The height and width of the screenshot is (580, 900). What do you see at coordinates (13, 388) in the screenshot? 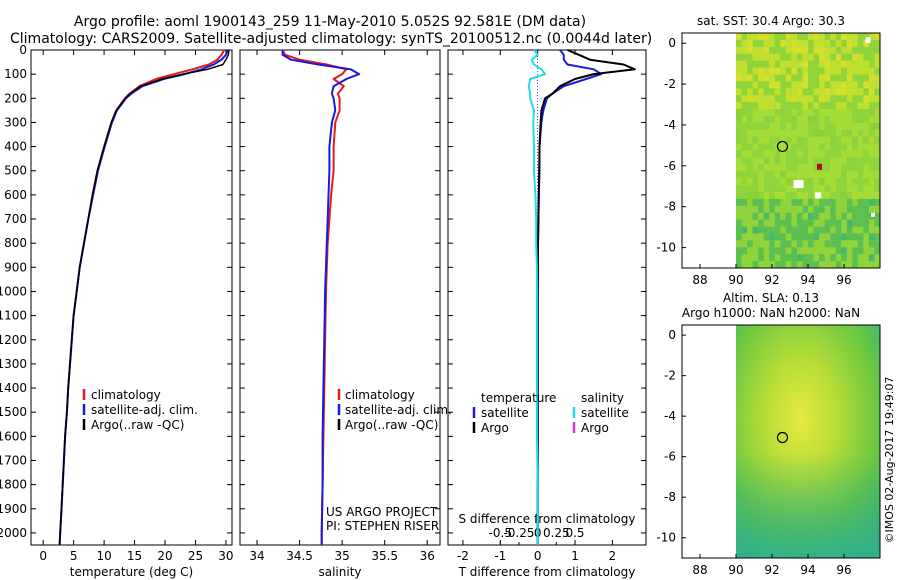
I see `y-tick-label: 1400` at bounding box center [13, 388].